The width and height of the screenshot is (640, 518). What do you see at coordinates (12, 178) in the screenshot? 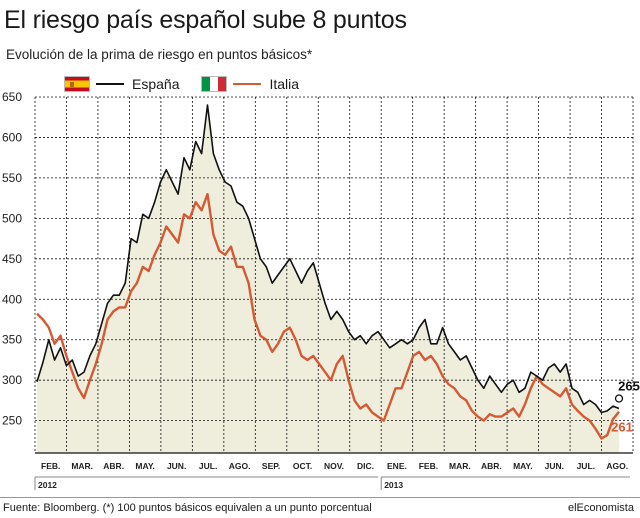
I see `y-tick-label-550: 550` at bounding box center [12, 178].